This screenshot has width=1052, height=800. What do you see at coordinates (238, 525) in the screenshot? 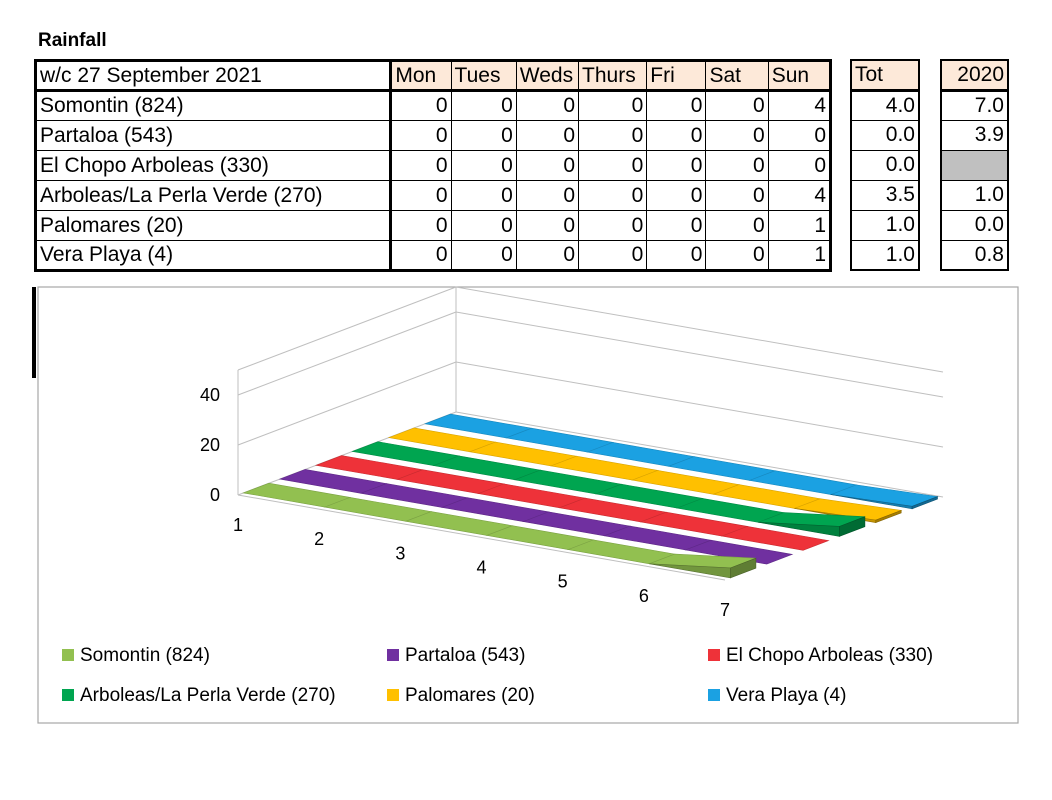
I see `x-tick-label: 1` at bounding box center [238, 525].